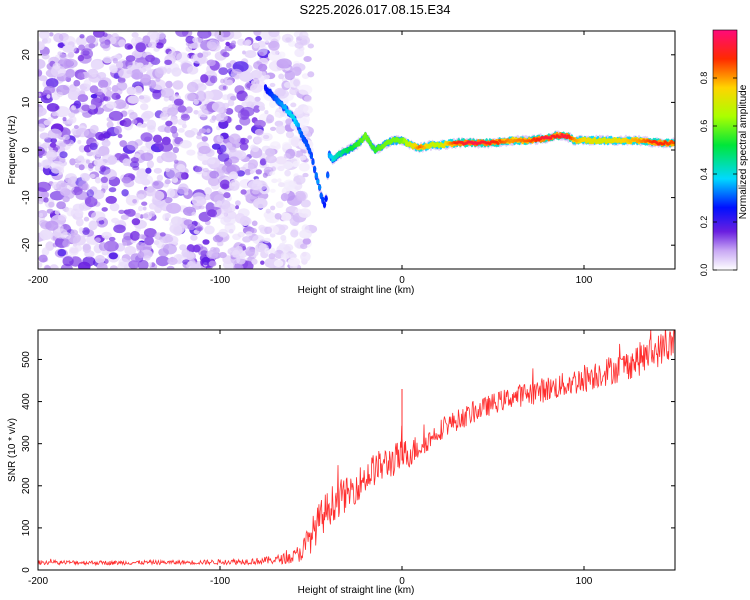 This screenshot has width=750, height=600. Describe the element at coordinates (26, 102) in the screenshot. I see `spectrogram-ytick-label: 10` at that location.